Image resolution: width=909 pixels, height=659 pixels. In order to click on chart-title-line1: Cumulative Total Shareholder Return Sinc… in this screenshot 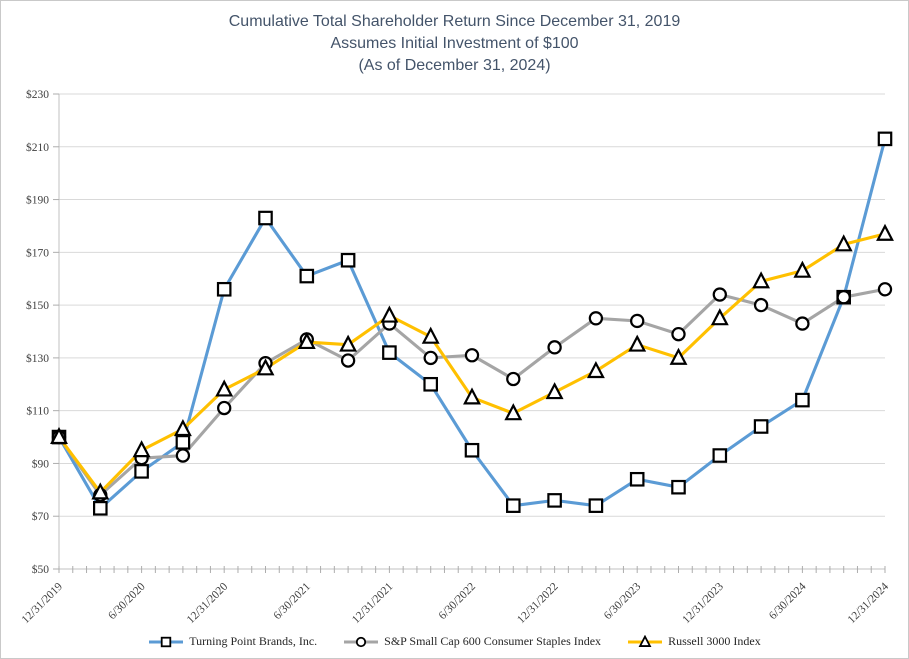, I will do `click(454, 21)`.